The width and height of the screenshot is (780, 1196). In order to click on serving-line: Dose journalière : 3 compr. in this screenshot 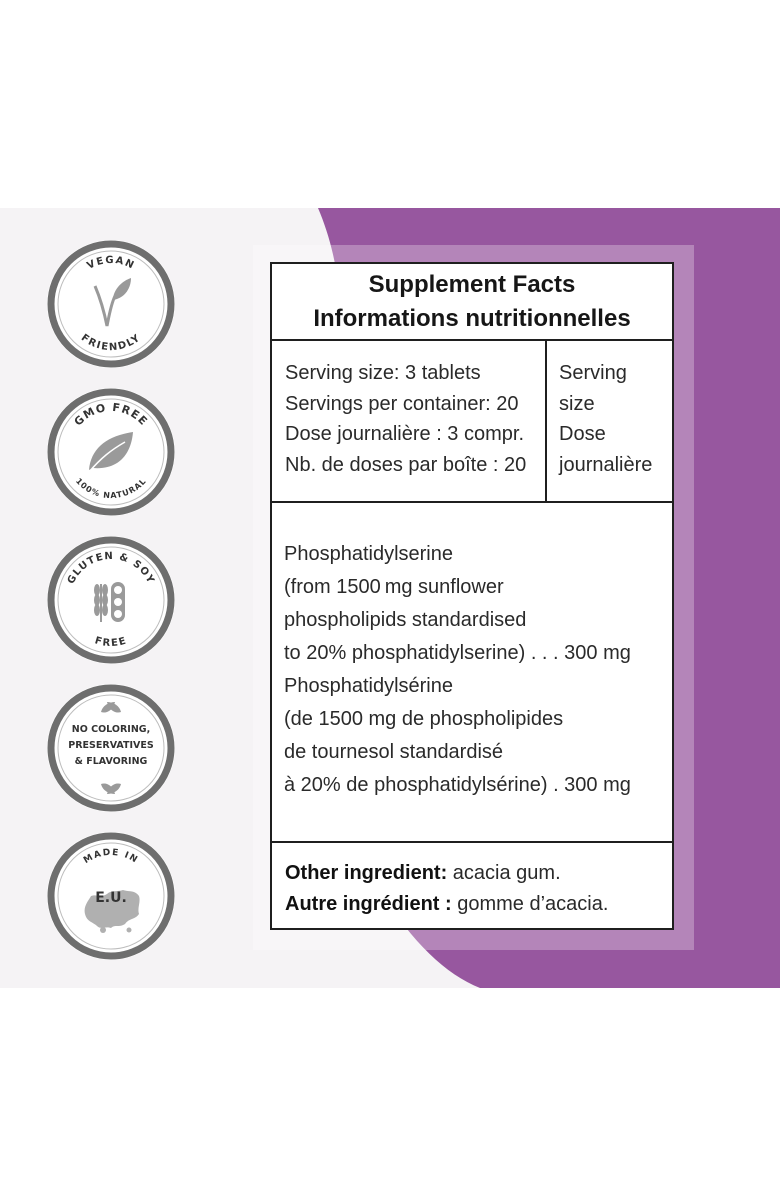, I will do `click(405, 434)`.